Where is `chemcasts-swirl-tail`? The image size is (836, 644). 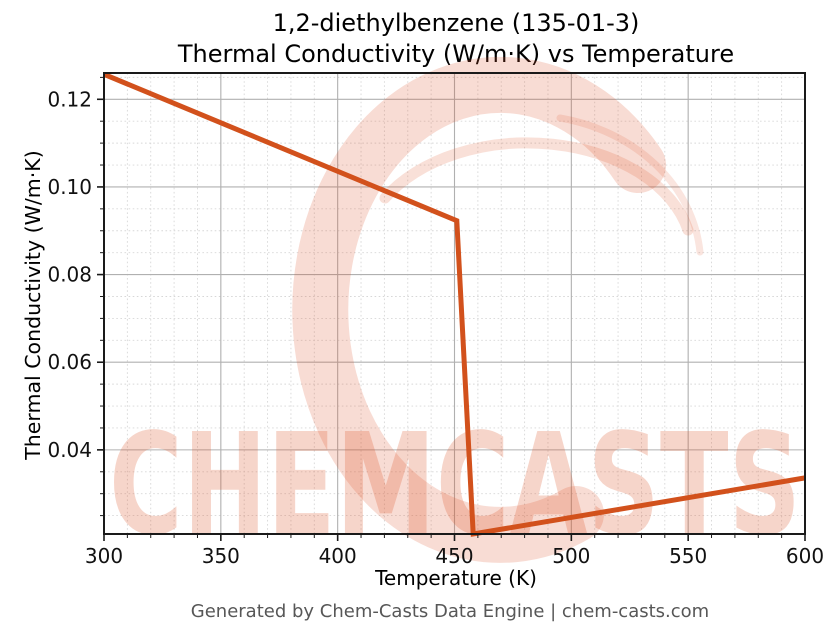 chemcasts-swirl-tail is located at coordinates (630, 185).